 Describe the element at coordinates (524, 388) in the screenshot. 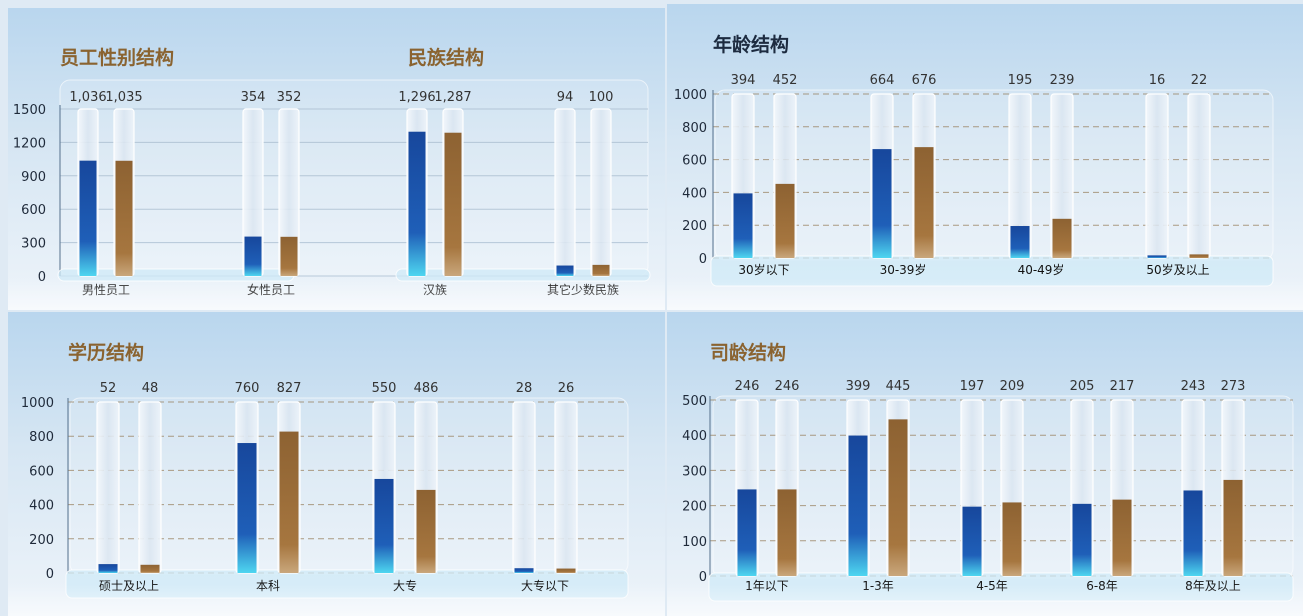

I see `data-label: 28` at that location.